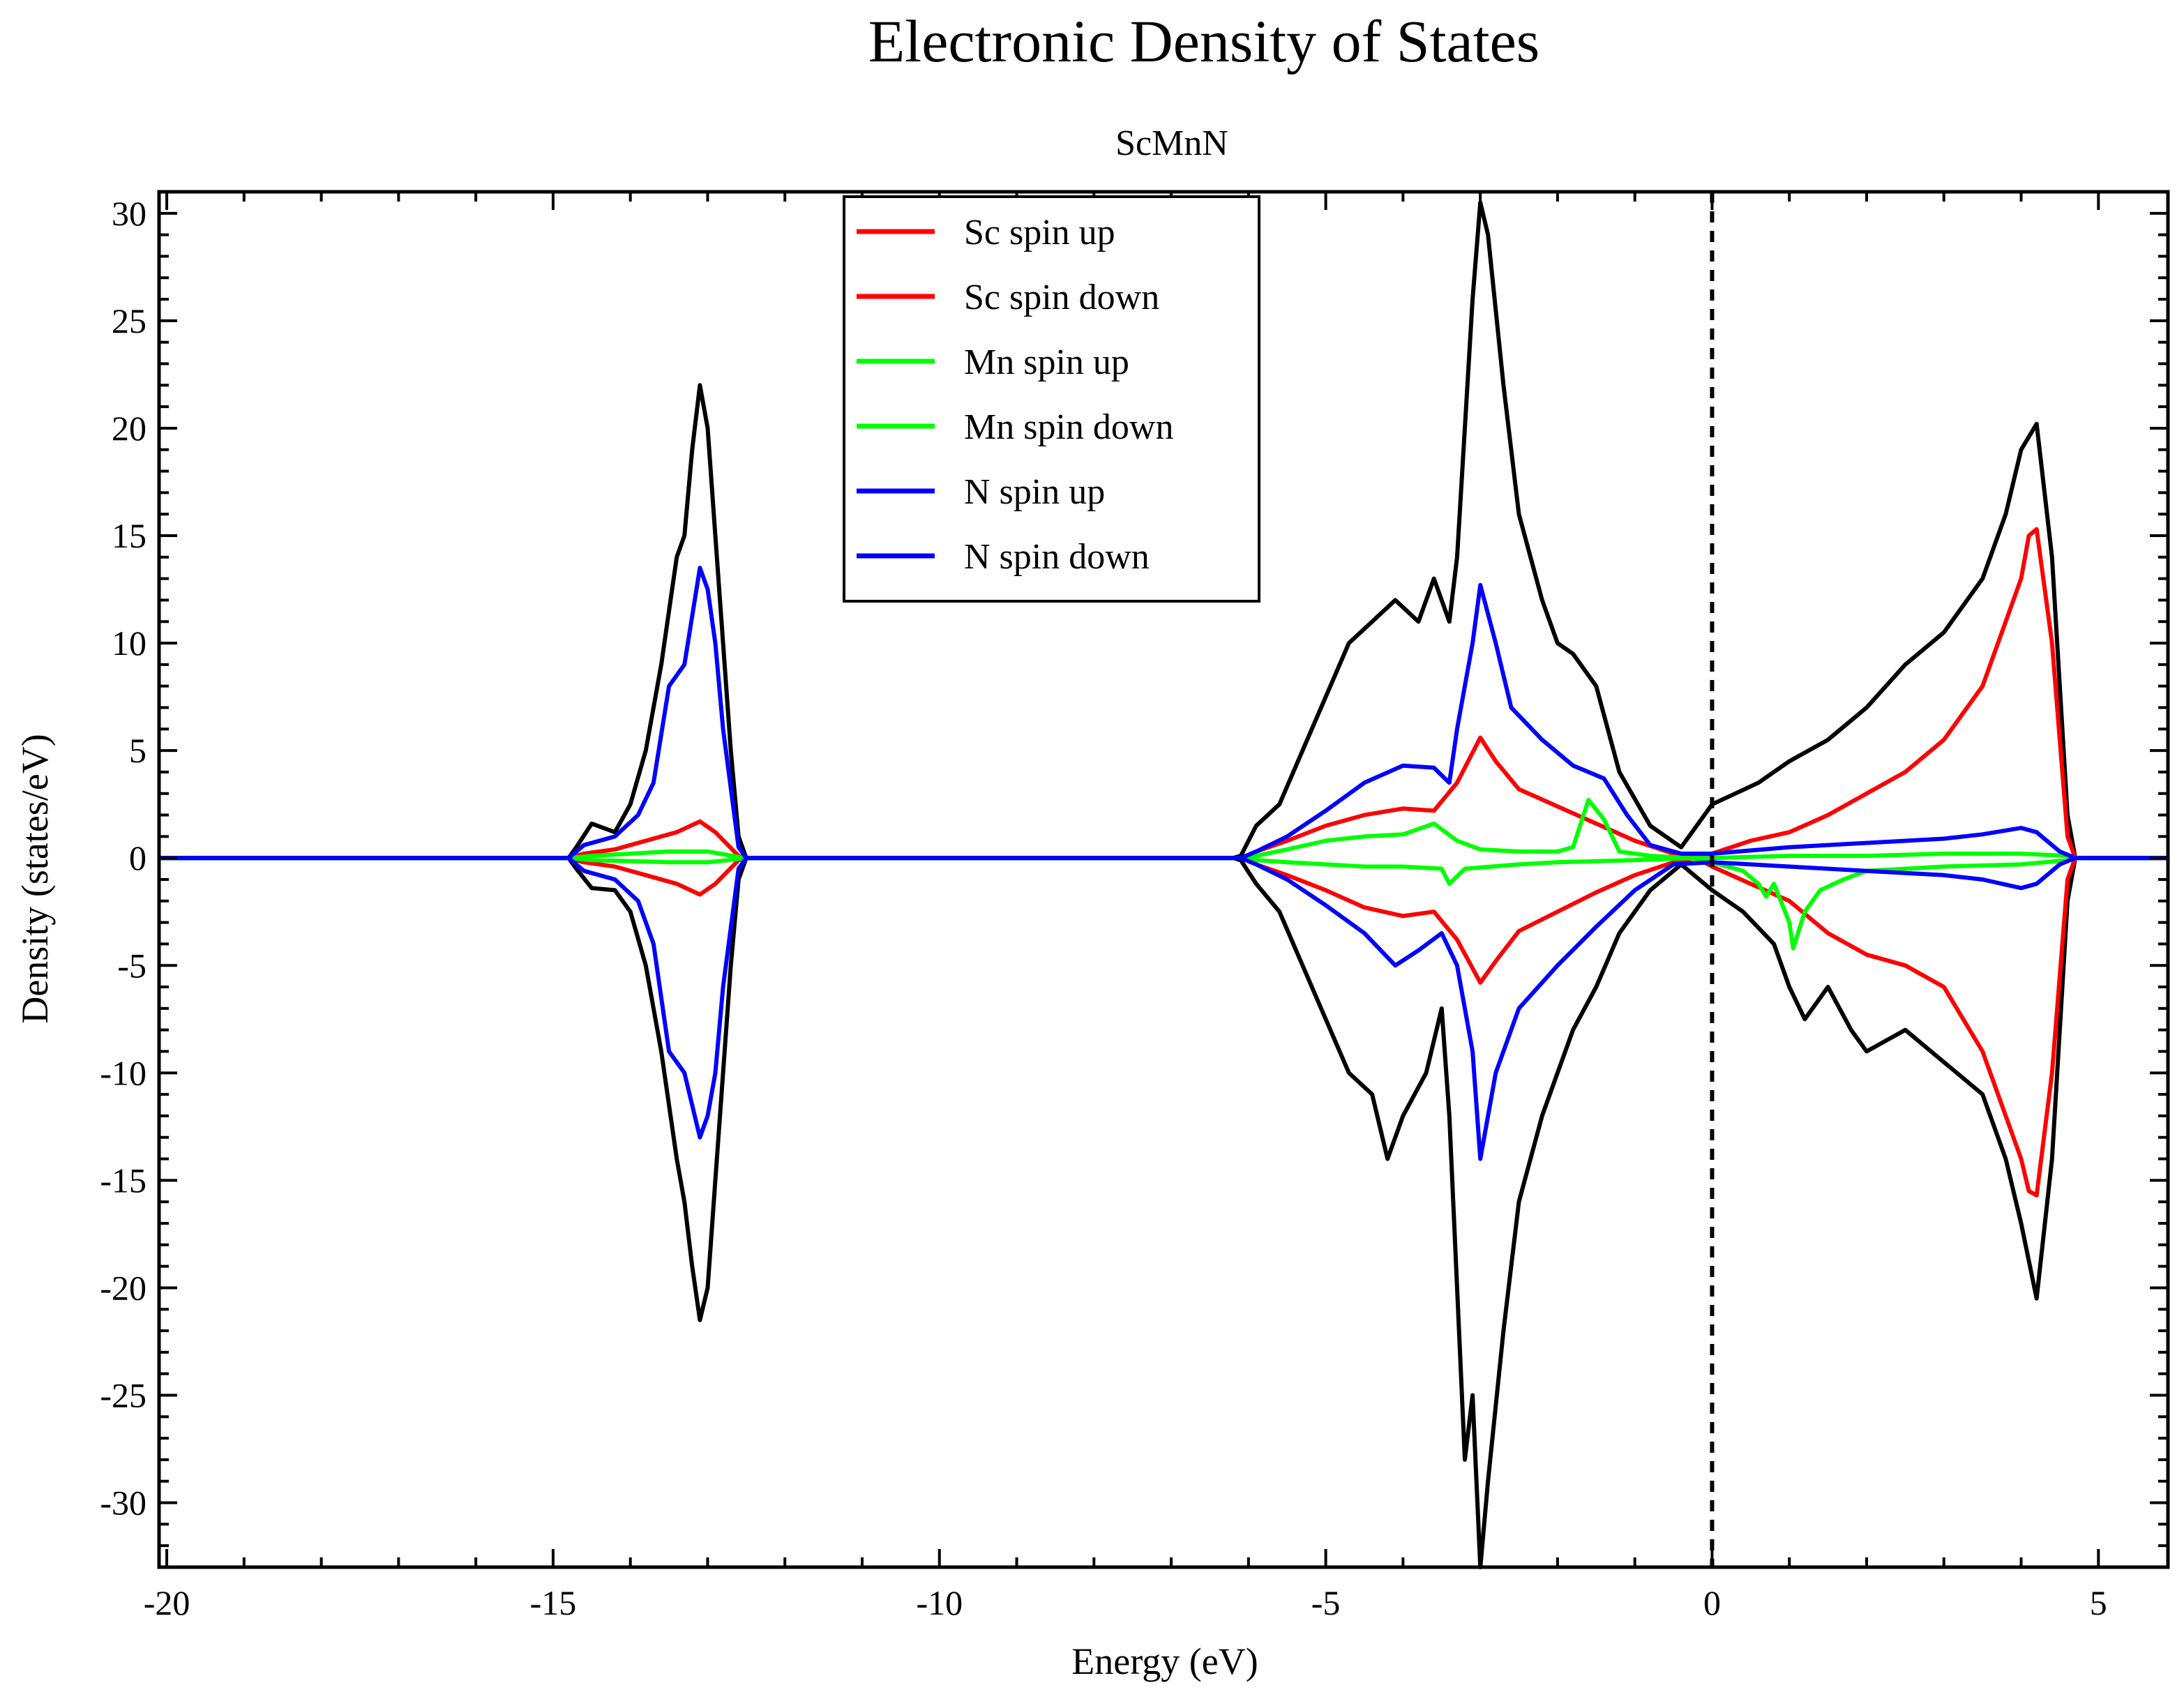  I want to click on y-axis-label: Density (states/eV), so click(35, 878).